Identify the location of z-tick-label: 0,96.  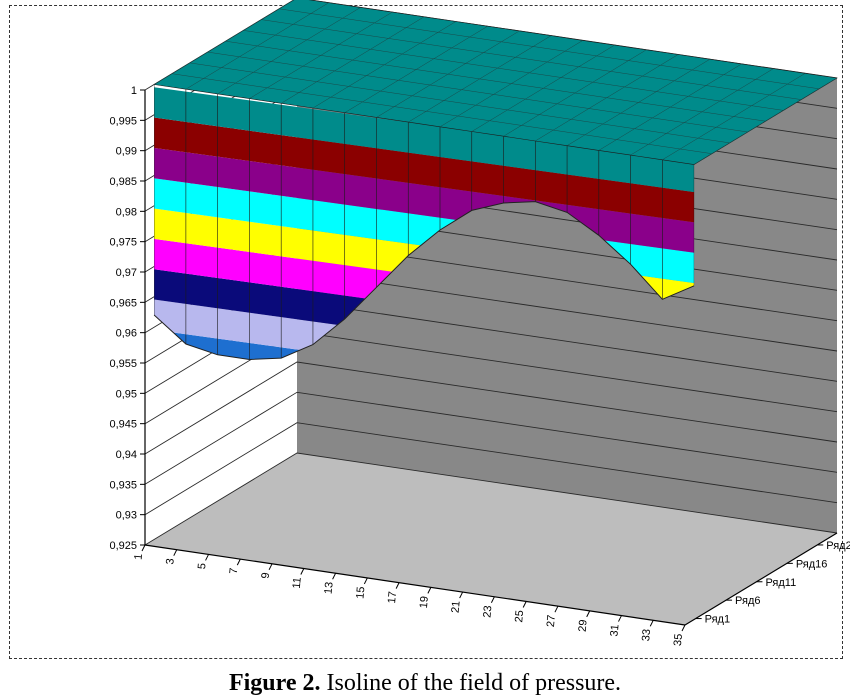
(126, 334).